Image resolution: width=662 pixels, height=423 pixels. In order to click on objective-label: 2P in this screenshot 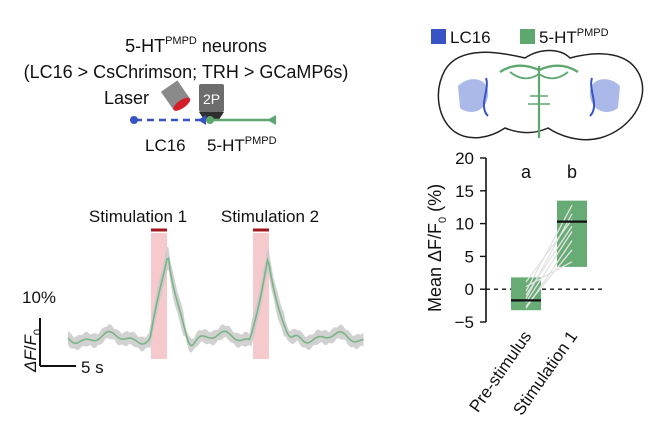, I will do `click(211, 99)`.